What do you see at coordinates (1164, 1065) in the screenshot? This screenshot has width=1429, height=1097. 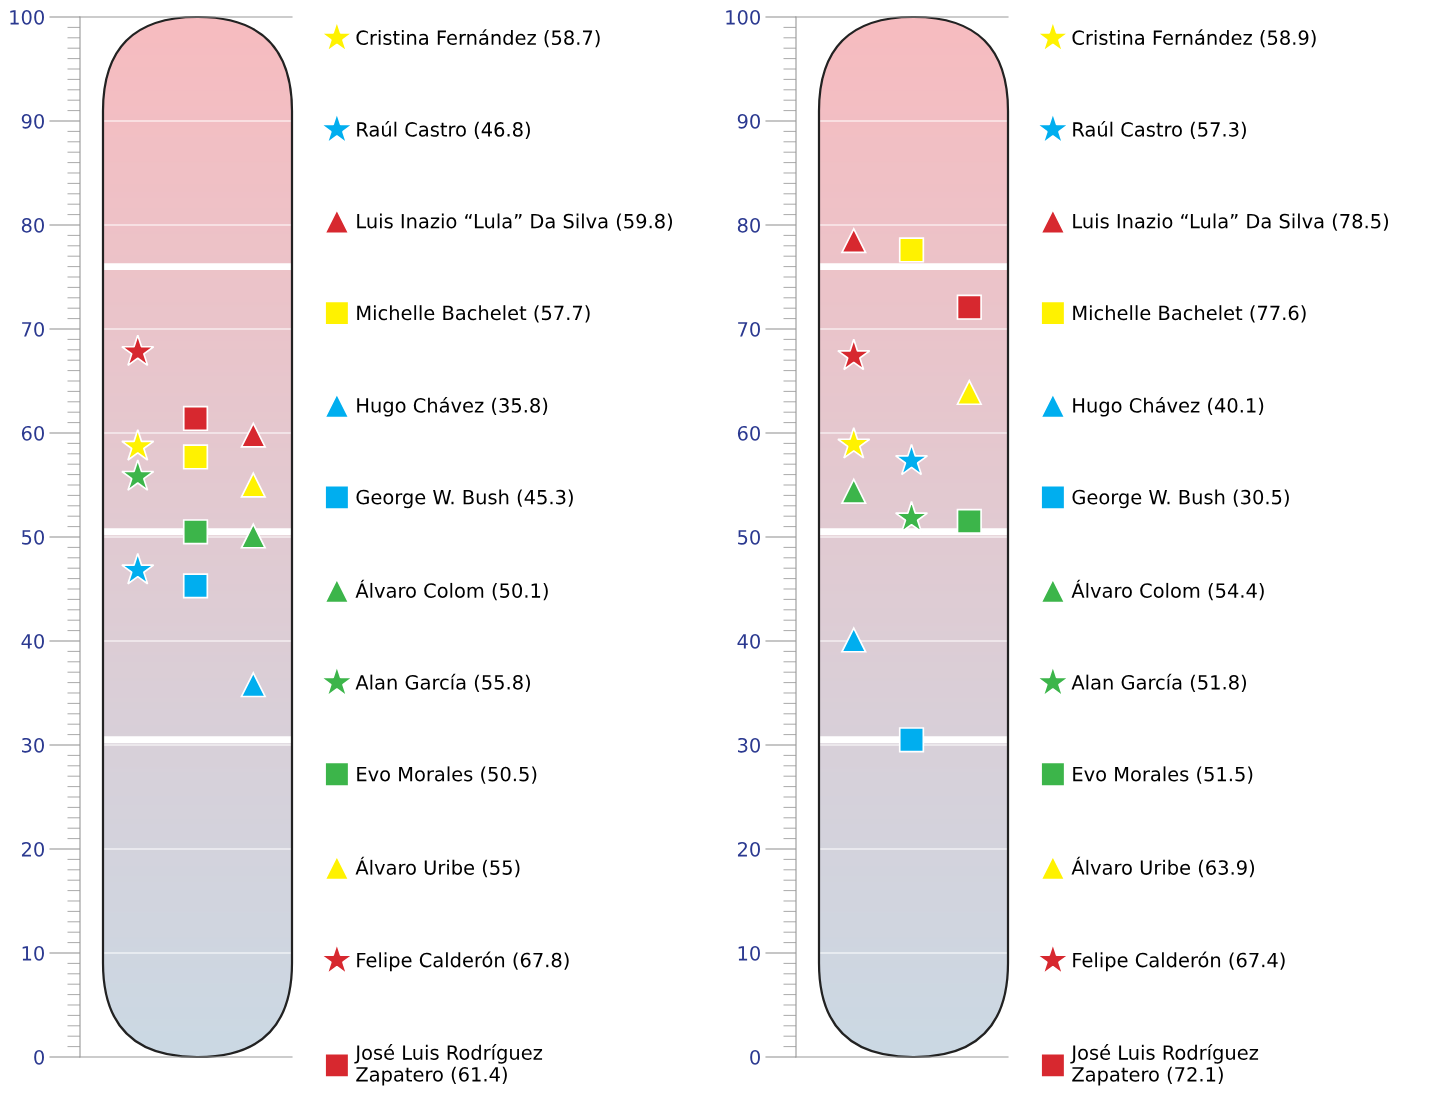 I see `legend-label: José Luis Rodríguez Zapatero (72.1)` at bounding box center [1164, 1065].